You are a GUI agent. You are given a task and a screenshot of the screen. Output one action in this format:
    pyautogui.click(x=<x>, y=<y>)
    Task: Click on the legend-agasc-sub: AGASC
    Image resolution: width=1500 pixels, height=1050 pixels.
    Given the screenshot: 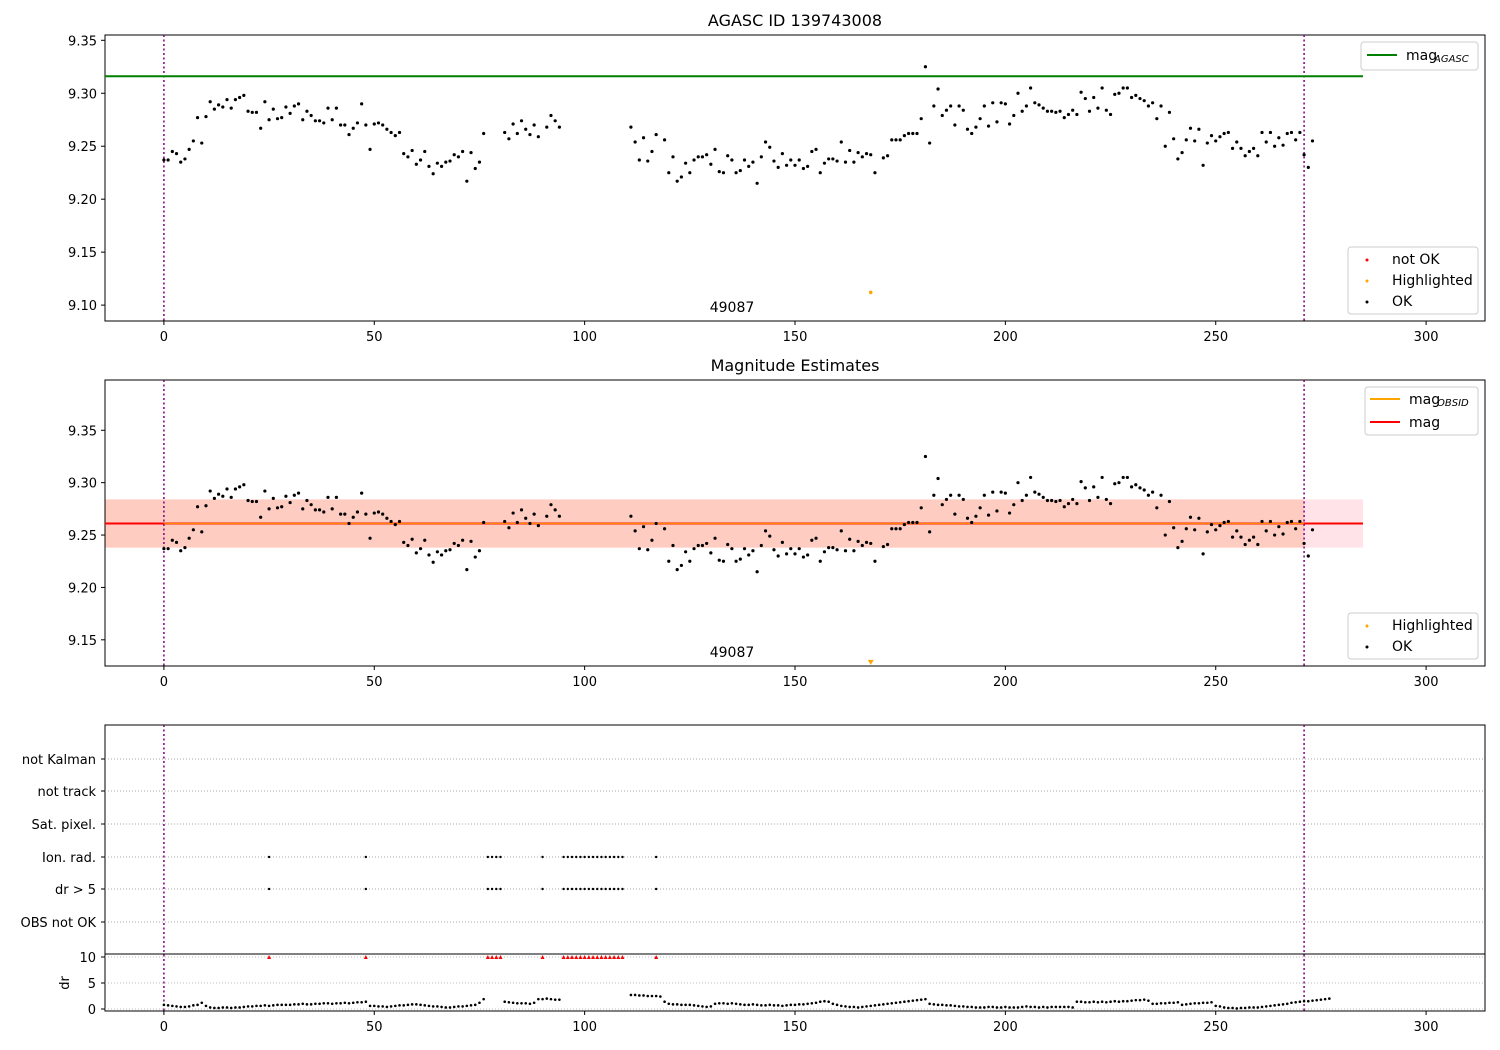 What is the action you would take?
    pyautogui.click(x=1451, y=59)
    